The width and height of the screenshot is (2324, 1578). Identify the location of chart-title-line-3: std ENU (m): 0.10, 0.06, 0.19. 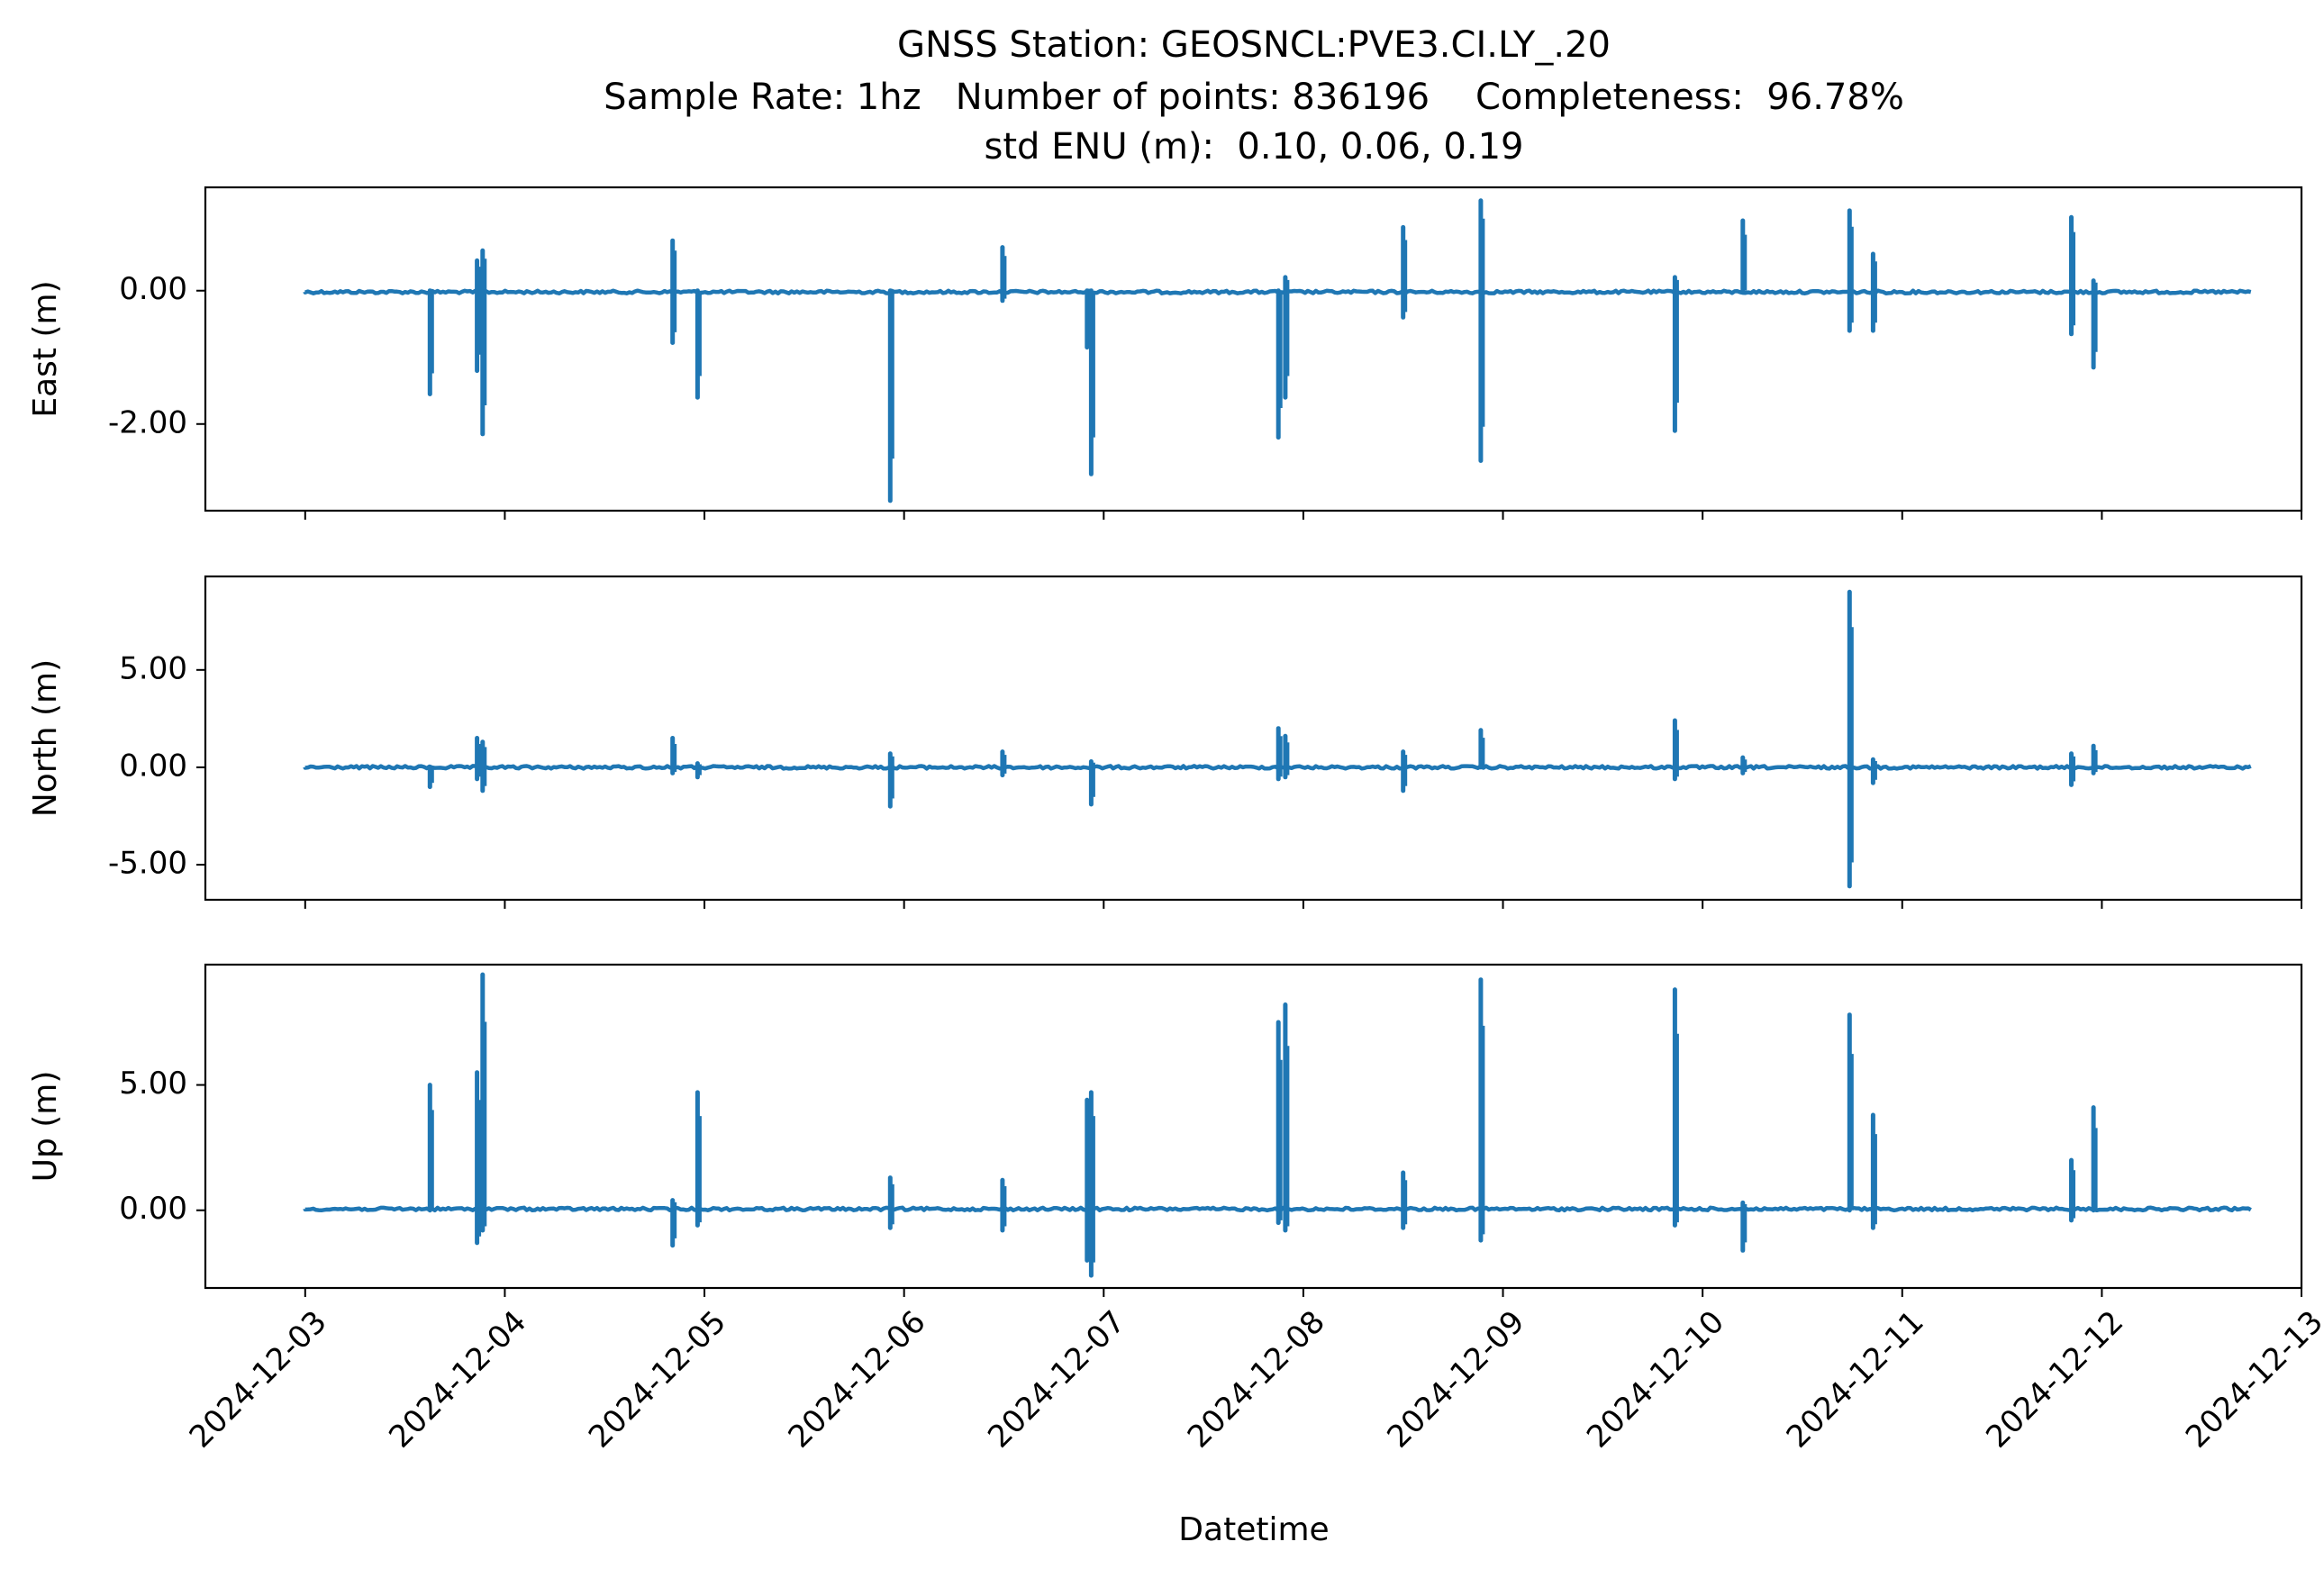
(1254, 147).